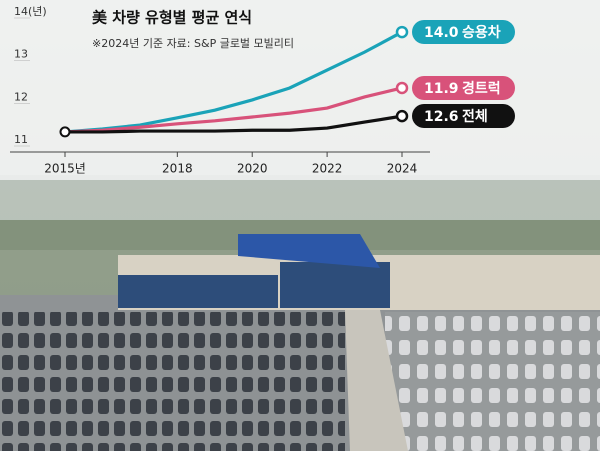  Describe the element at coordinates (30, 11) in the screenshot. I see `y-tick-label: 14(년)` at that location.